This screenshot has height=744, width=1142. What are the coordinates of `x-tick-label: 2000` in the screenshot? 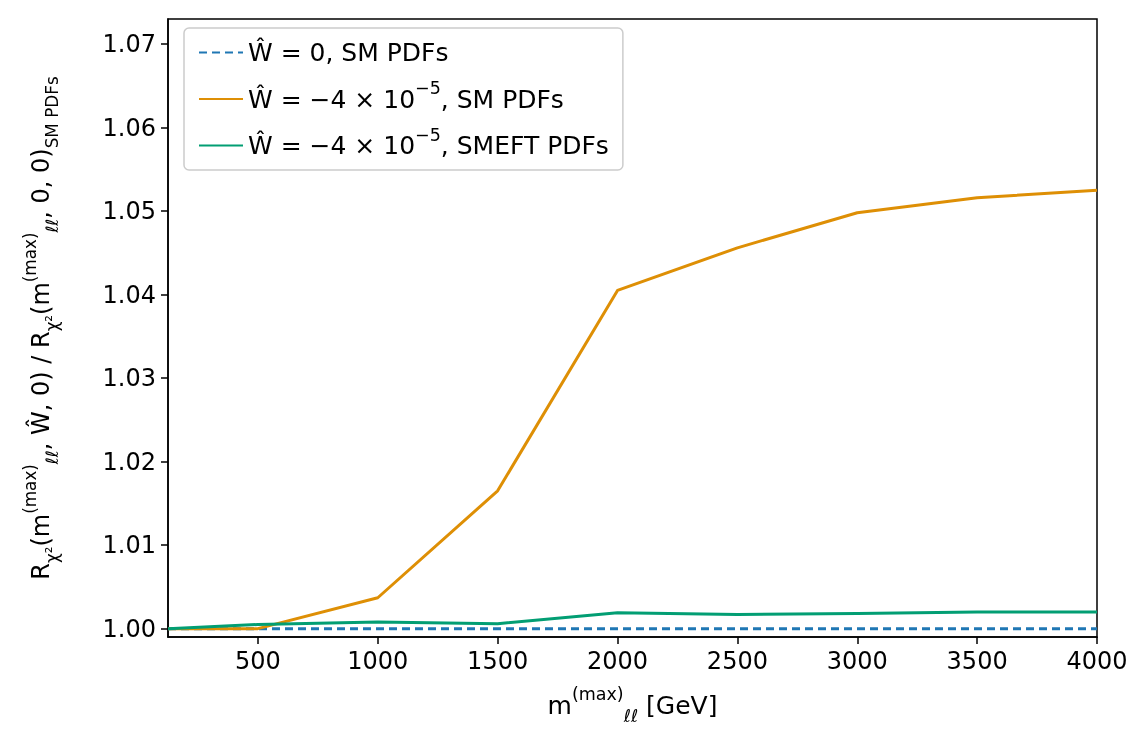 It's located at (617, 661).